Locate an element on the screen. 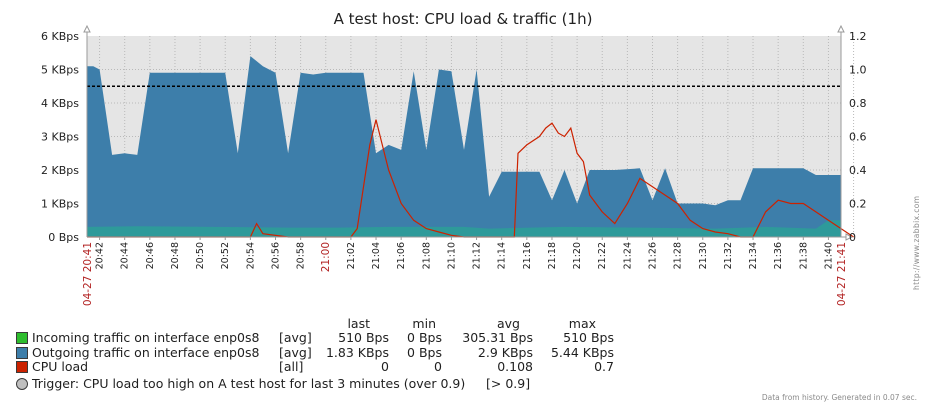  chart-title: A test host: CPU load & traffic (1h) is located at coordinates (463, 19).